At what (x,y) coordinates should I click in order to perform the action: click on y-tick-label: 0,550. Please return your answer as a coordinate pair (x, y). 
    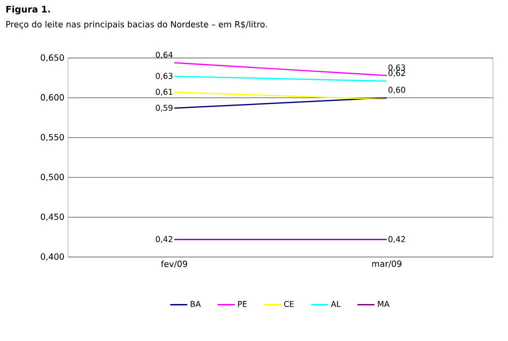
    Looking at the image, I should click on (52, 138).